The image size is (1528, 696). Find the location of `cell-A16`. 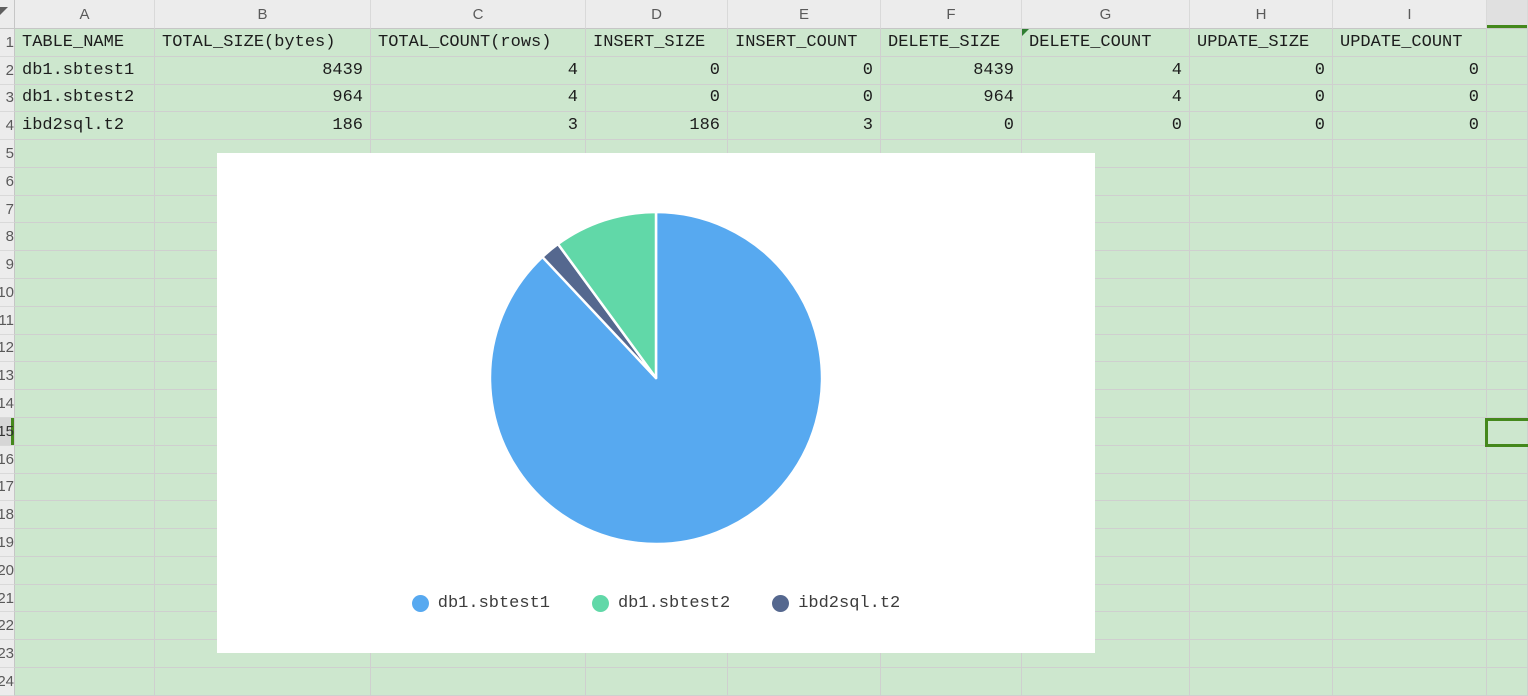

cell-A16 is located at coordinates (85, 459).